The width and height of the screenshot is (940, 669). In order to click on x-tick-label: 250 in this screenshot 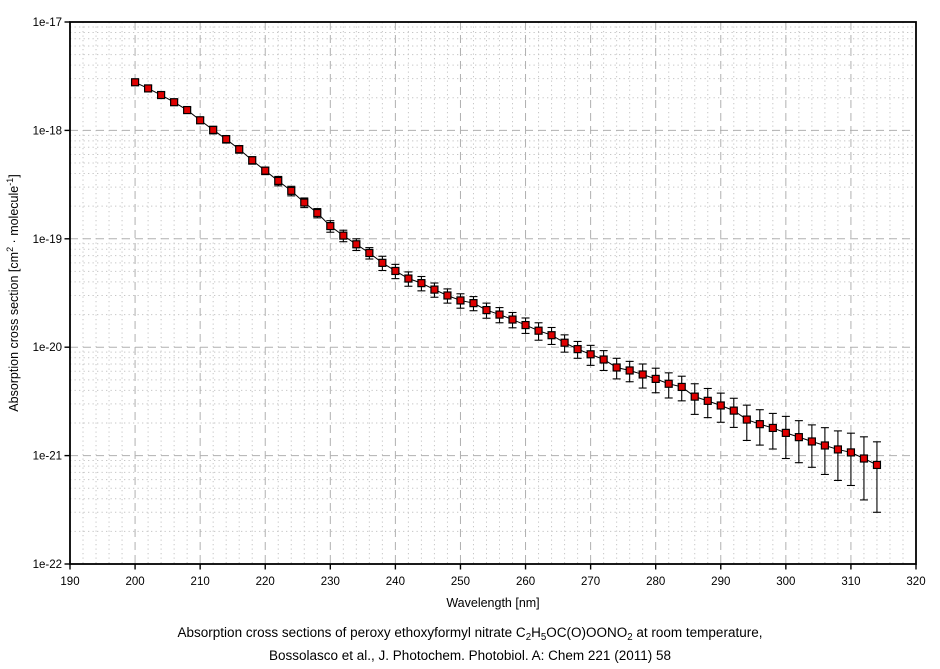, I will do `click(460, 582)`.